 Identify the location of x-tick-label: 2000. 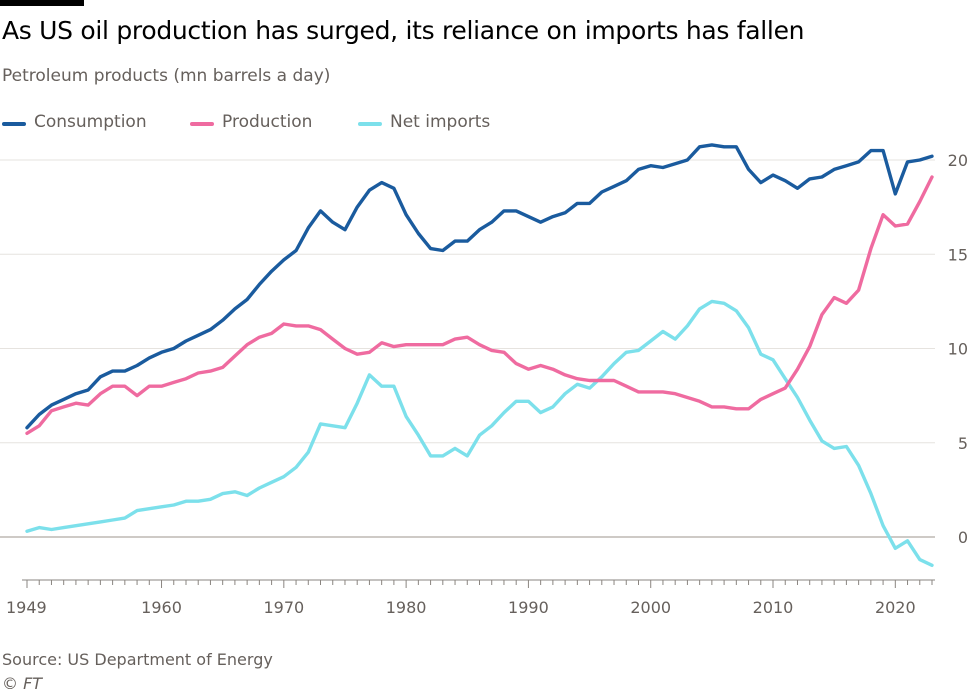
(650, 607).